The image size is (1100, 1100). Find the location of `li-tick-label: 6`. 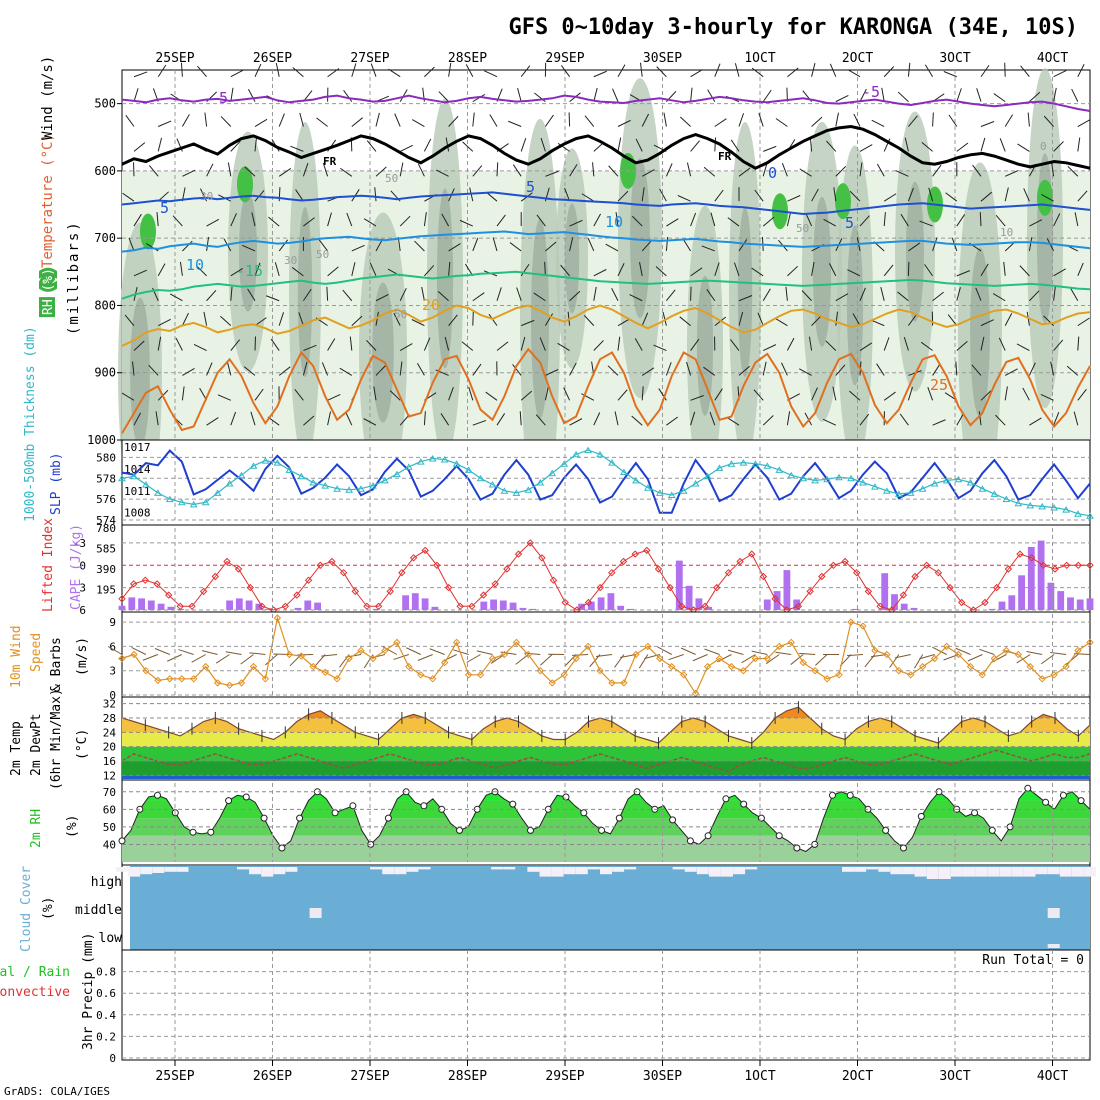

li-tick-label: 6 is located at coordinates (82, 610).